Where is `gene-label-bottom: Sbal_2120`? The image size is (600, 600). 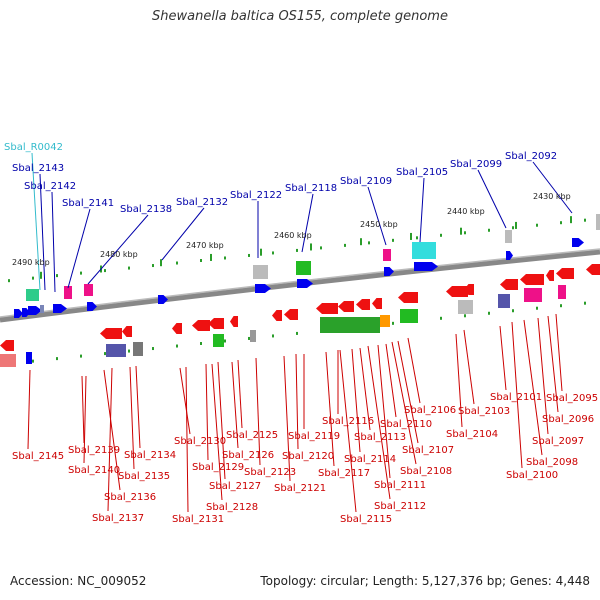
gene-label-bottom: Sbal_2120 is located at coordinates (308, 456).